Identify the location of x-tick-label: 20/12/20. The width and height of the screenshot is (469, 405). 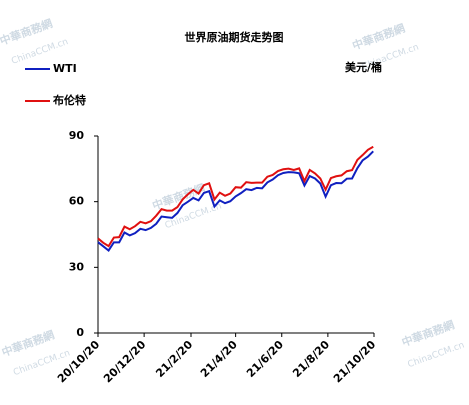
(125, 362).